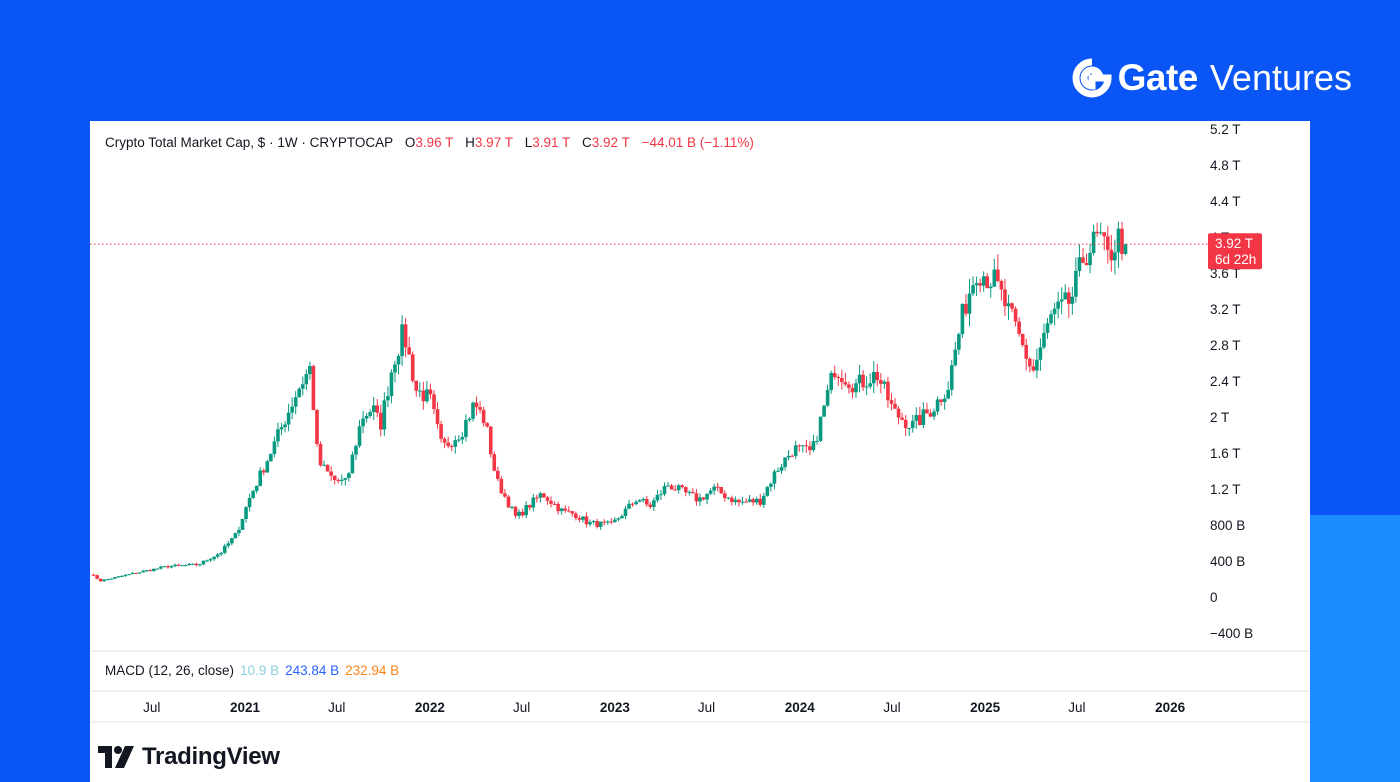 Image resolution: width=1400 pixels, height=782 pixels. I want to click on macd-line-value: 243.84 B, so click(312, 670).